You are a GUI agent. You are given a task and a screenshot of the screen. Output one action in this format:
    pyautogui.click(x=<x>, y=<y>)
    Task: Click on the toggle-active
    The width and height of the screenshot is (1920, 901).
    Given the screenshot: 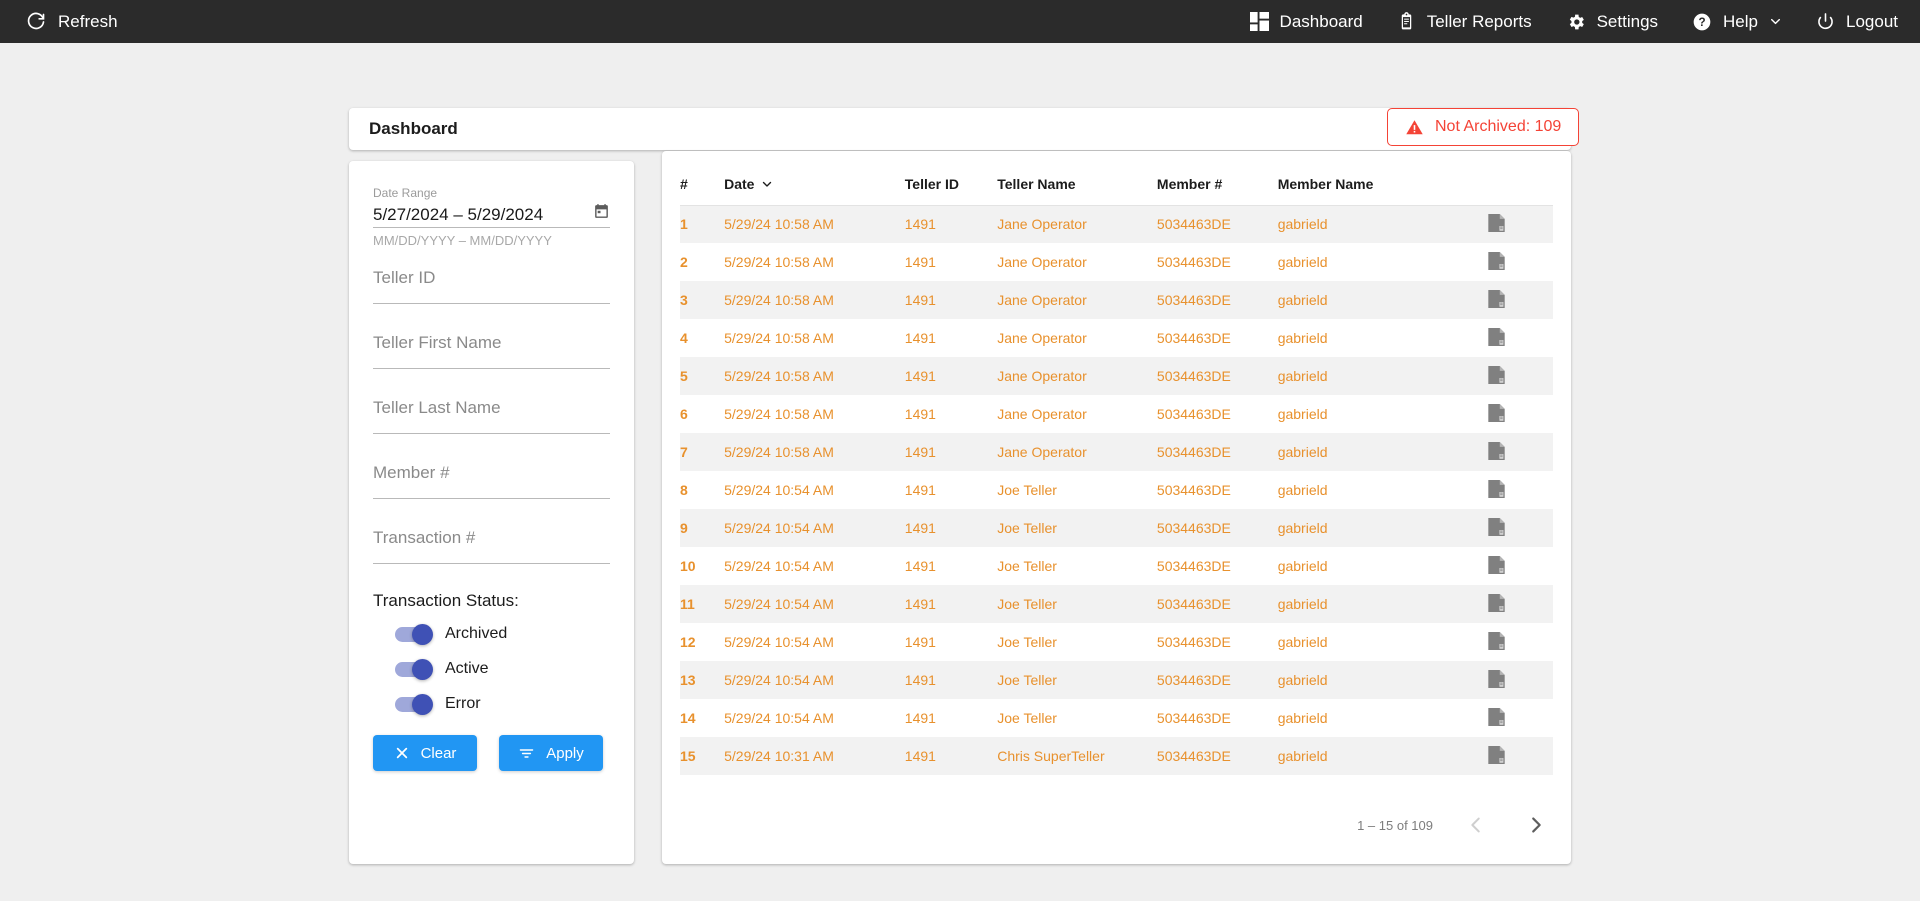 What is the action you would take?
    pyautogui.click(x=414, y=669)
    